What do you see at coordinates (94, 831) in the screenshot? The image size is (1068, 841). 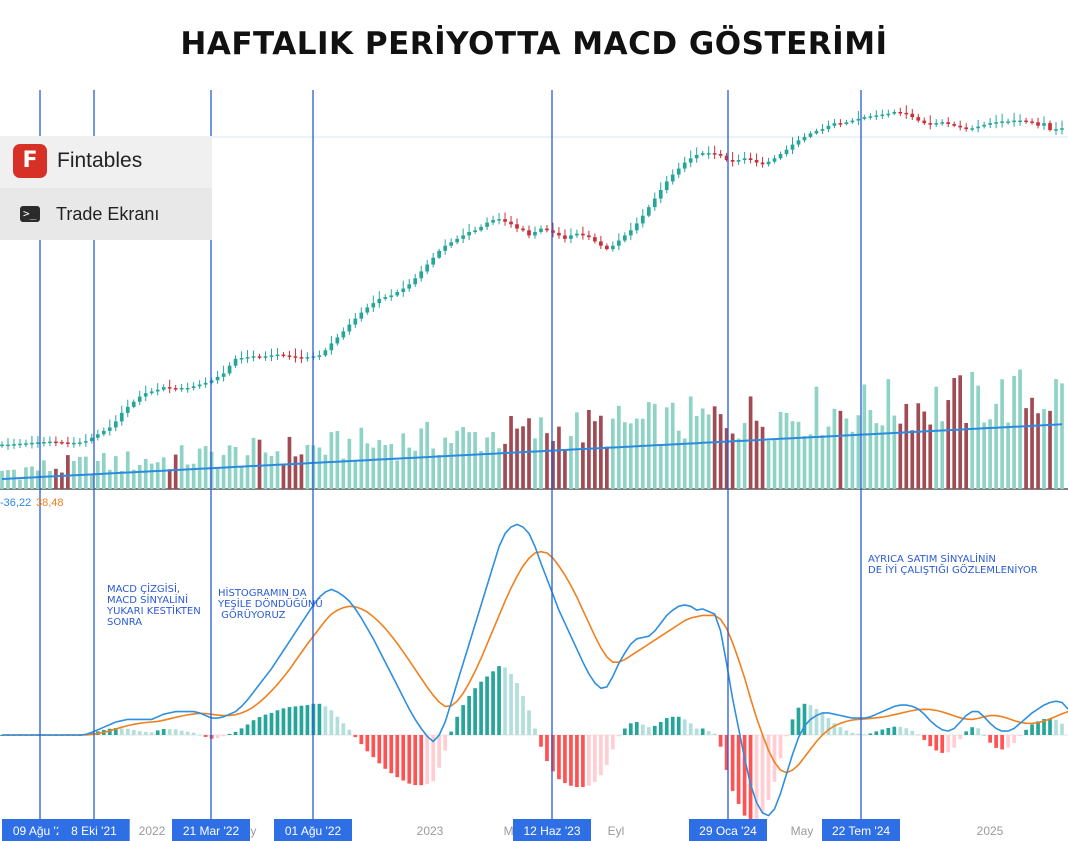 I see `svg-text: 8 Eki '21` at bounding box center [94, 831].